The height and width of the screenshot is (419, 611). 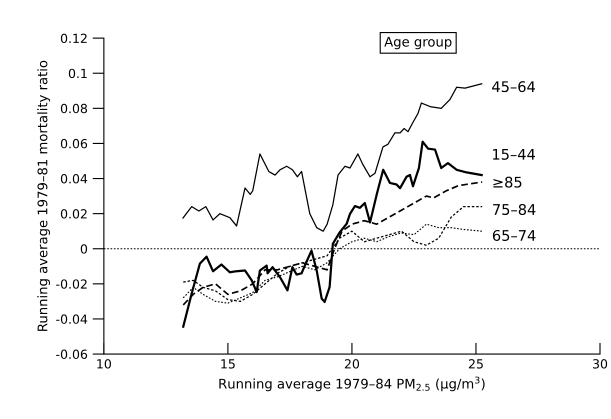 What do you see at coordinates (72, 354) in the screenshot?
I see `y-tick-label: -0.06` at bounding box center [72, 354].